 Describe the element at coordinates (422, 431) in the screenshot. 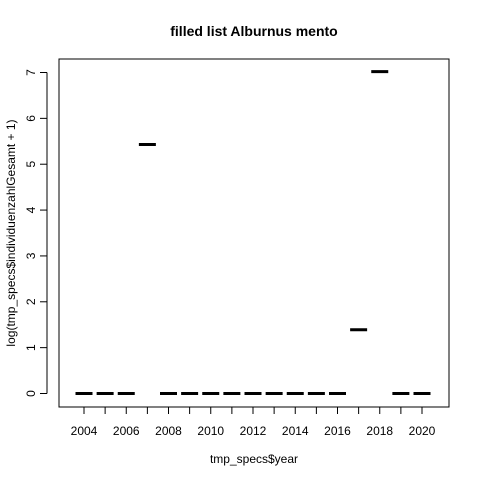

I see `x-tick-label: 2020` at that location.